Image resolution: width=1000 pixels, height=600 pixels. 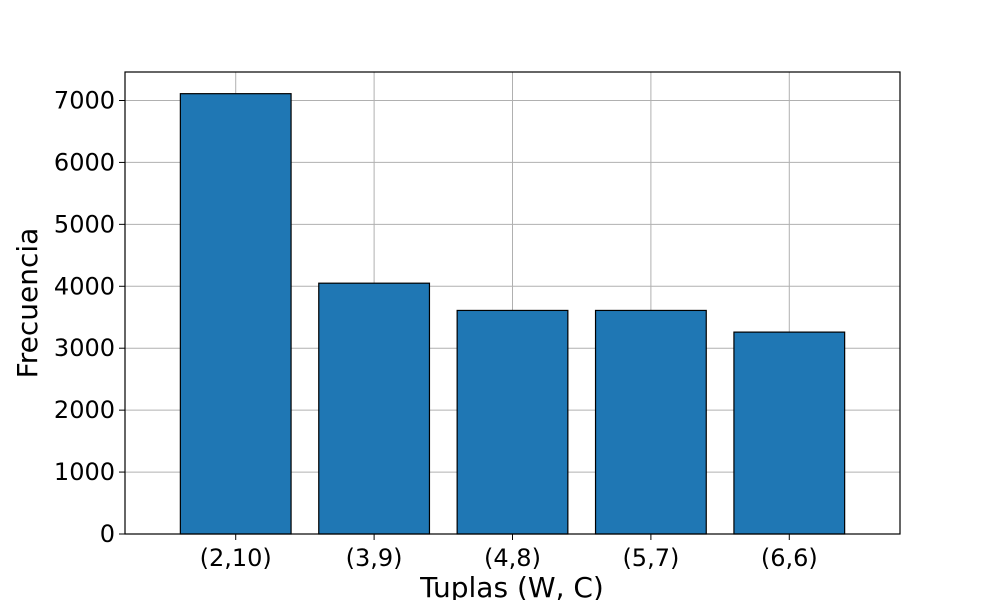 What do you see at coordinates (84, 348) in the screenshot?
I see `y-tick-label: 3000` at bounding box center [84, 348].